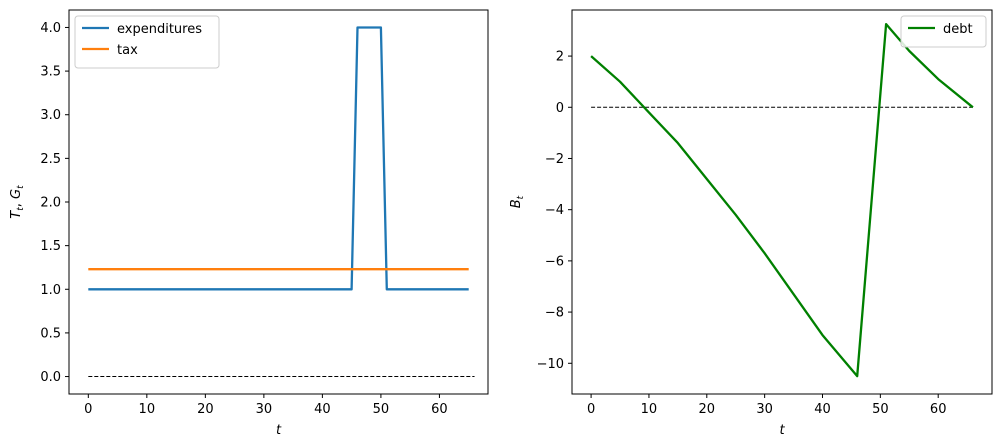 The width and height of the screenshot is (1003, 448). What do you see at coordinates (554, 261) in the screenshot?
I see `y-tick-label: −6` at bounding box center [554, 261].